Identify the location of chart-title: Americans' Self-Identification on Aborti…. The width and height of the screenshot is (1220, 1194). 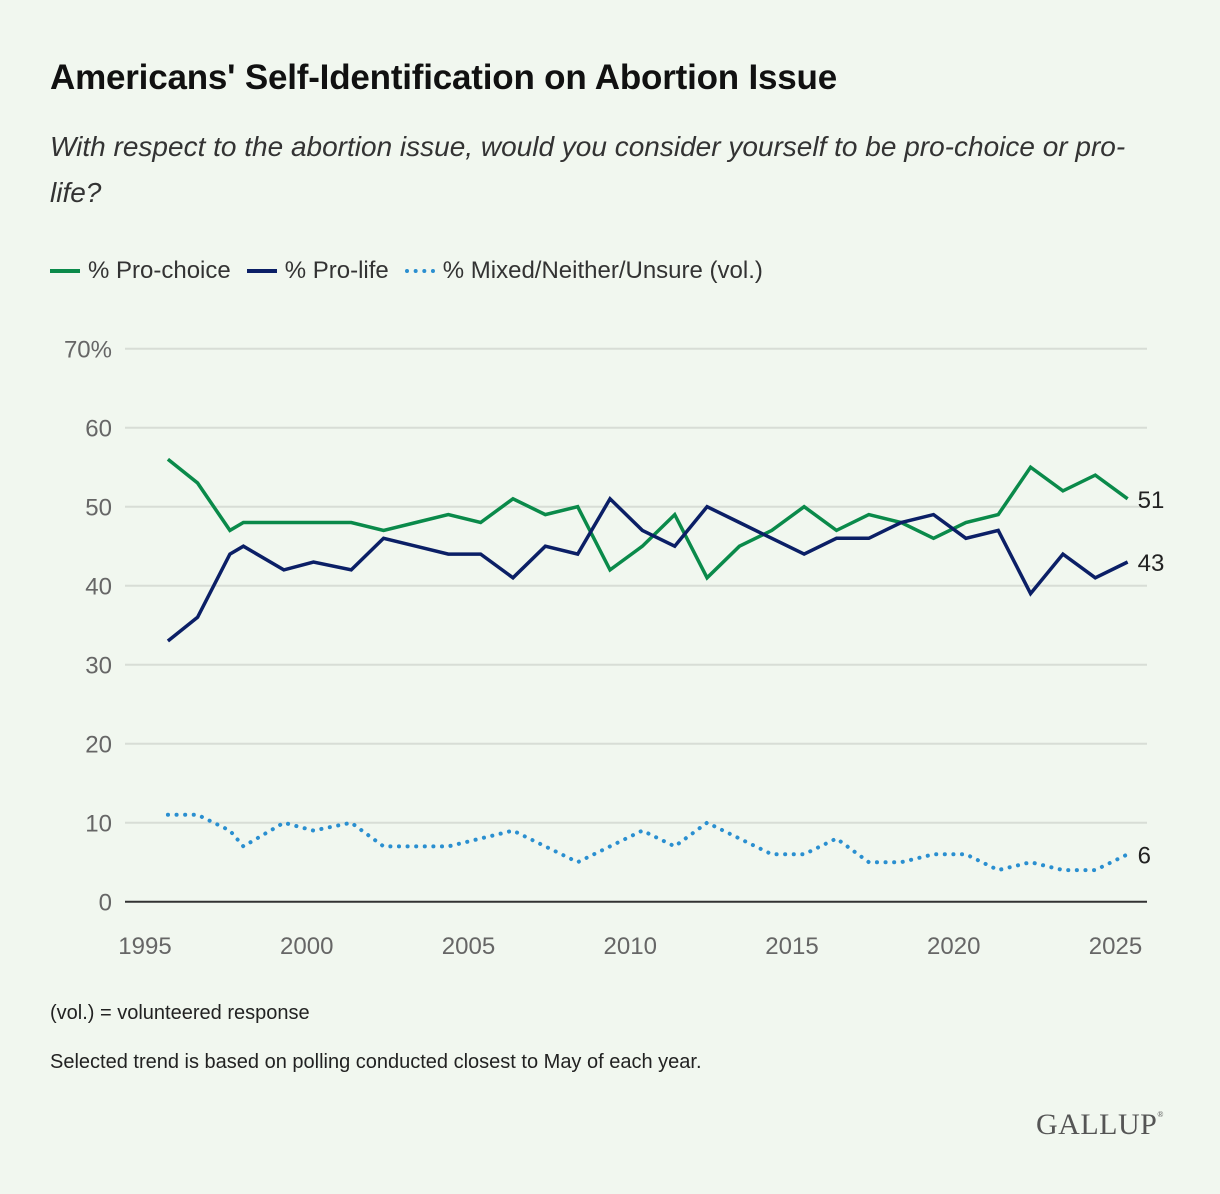
(443, 77).